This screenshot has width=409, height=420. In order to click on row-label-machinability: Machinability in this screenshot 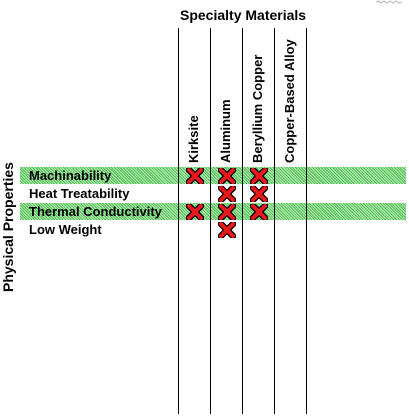, I will do `click(70, 175)`.